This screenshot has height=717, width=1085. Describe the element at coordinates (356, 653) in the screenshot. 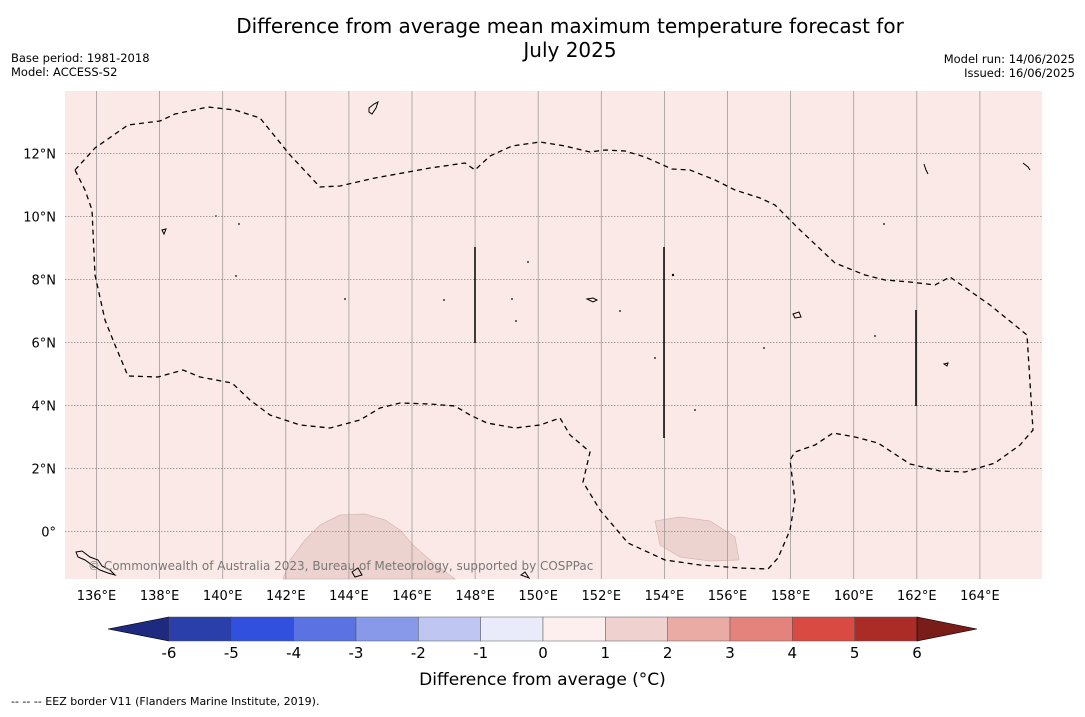

I see `colorbar-tick-label: -3` at that location.